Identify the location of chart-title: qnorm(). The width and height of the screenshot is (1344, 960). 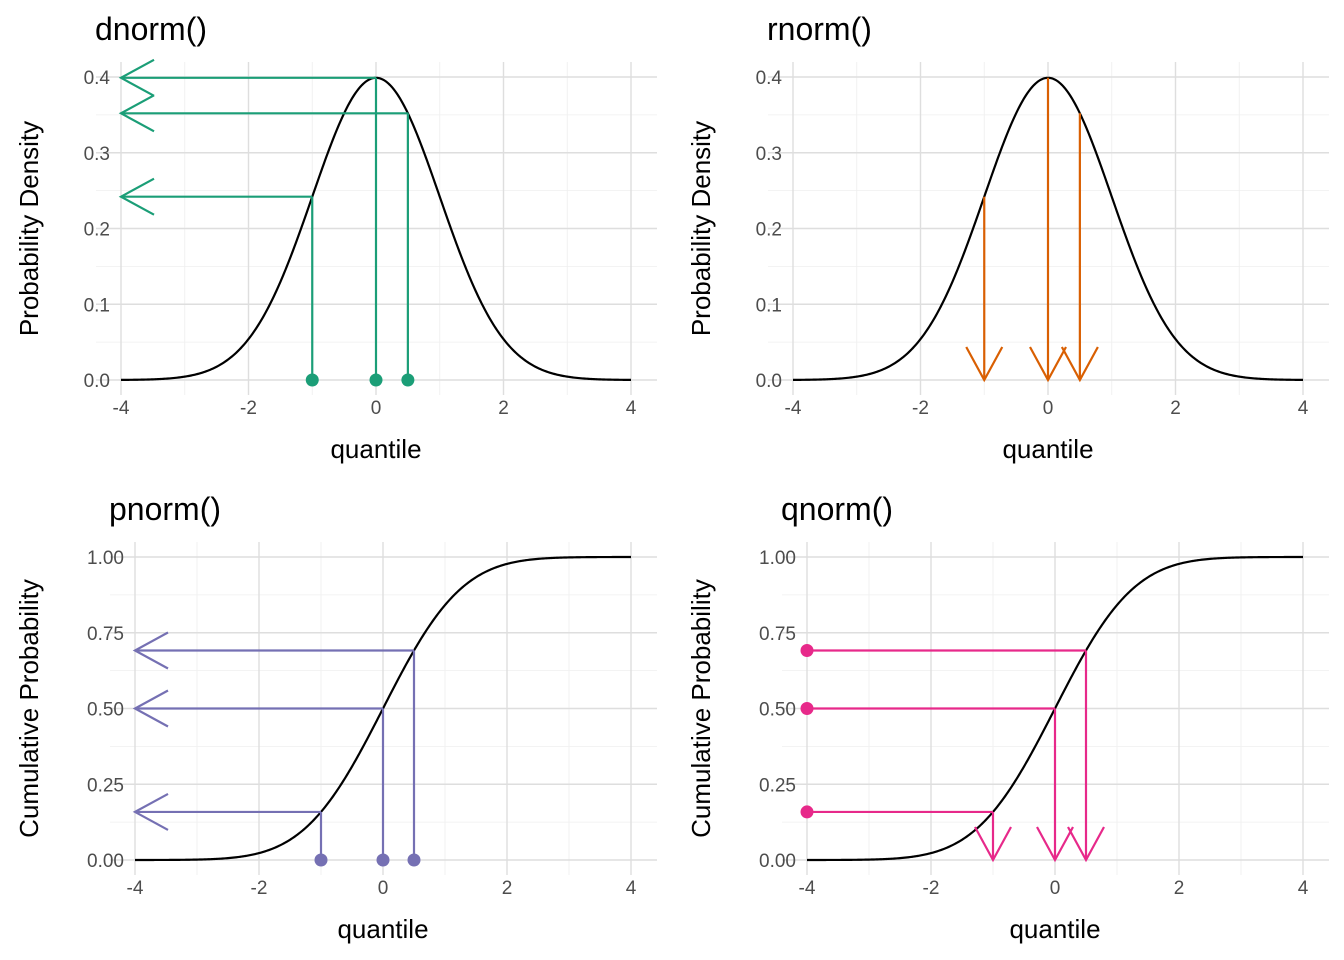
(837, 509).